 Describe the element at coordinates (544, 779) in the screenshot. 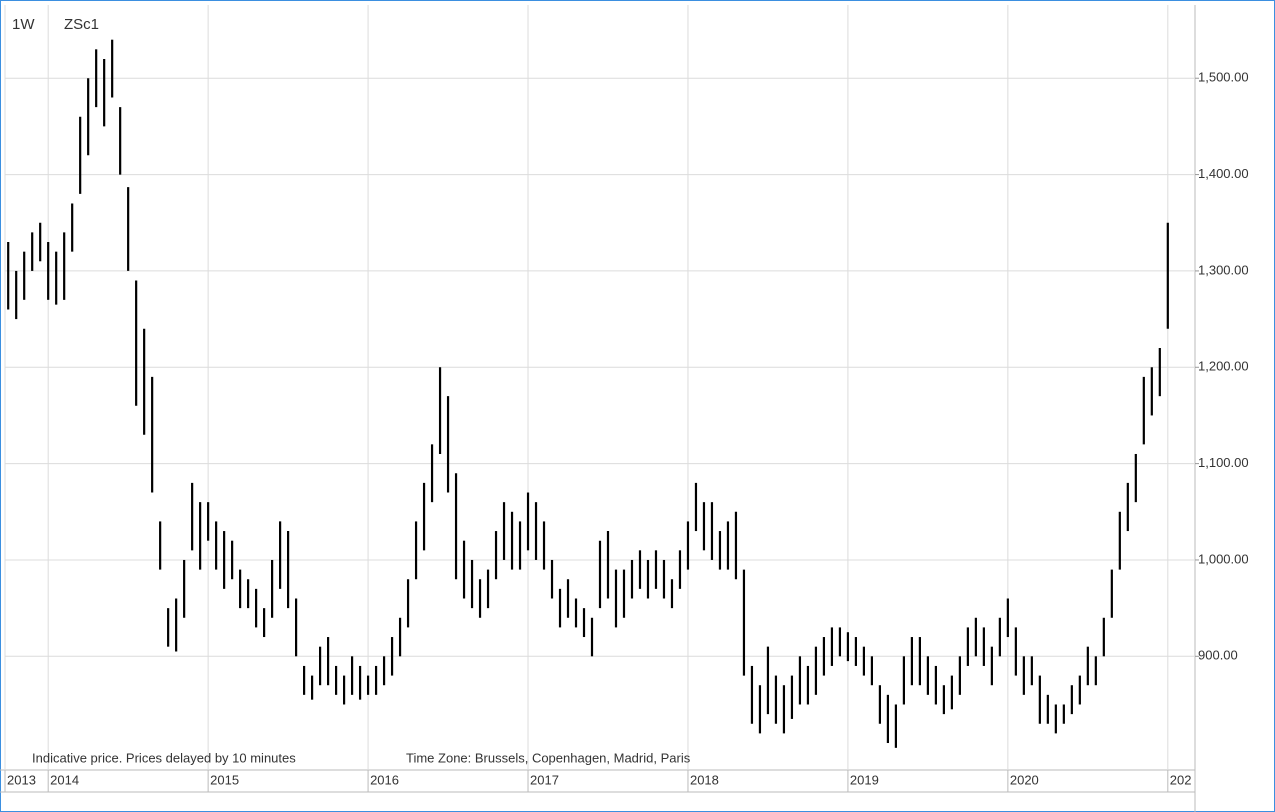

I see `x-tick-label: 2017` at that location.